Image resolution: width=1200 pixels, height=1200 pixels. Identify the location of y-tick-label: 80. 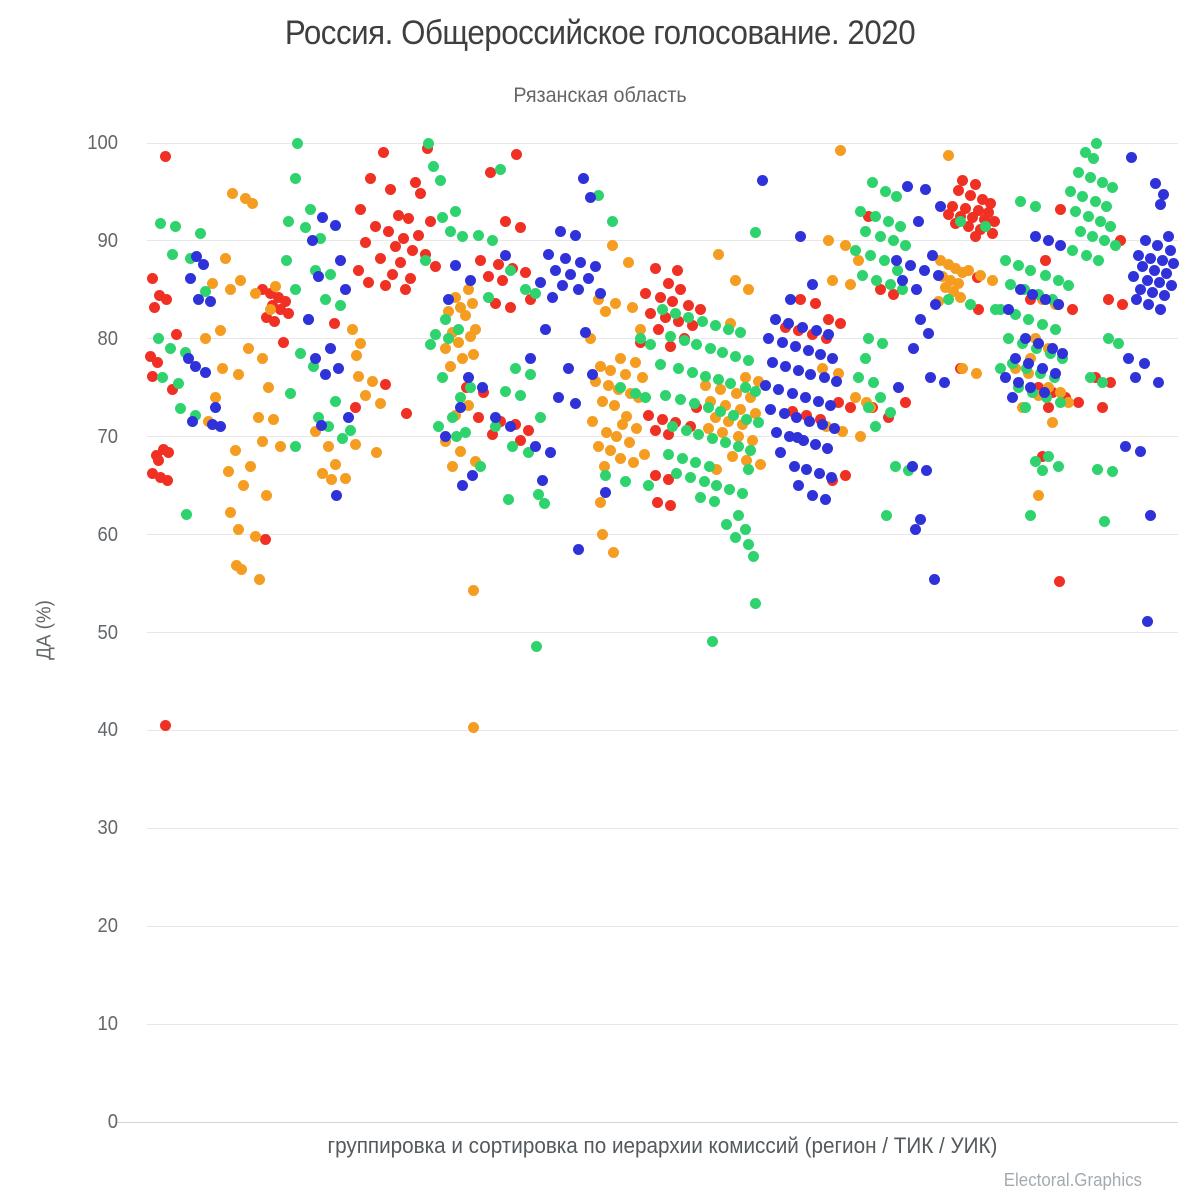
(107, 338).